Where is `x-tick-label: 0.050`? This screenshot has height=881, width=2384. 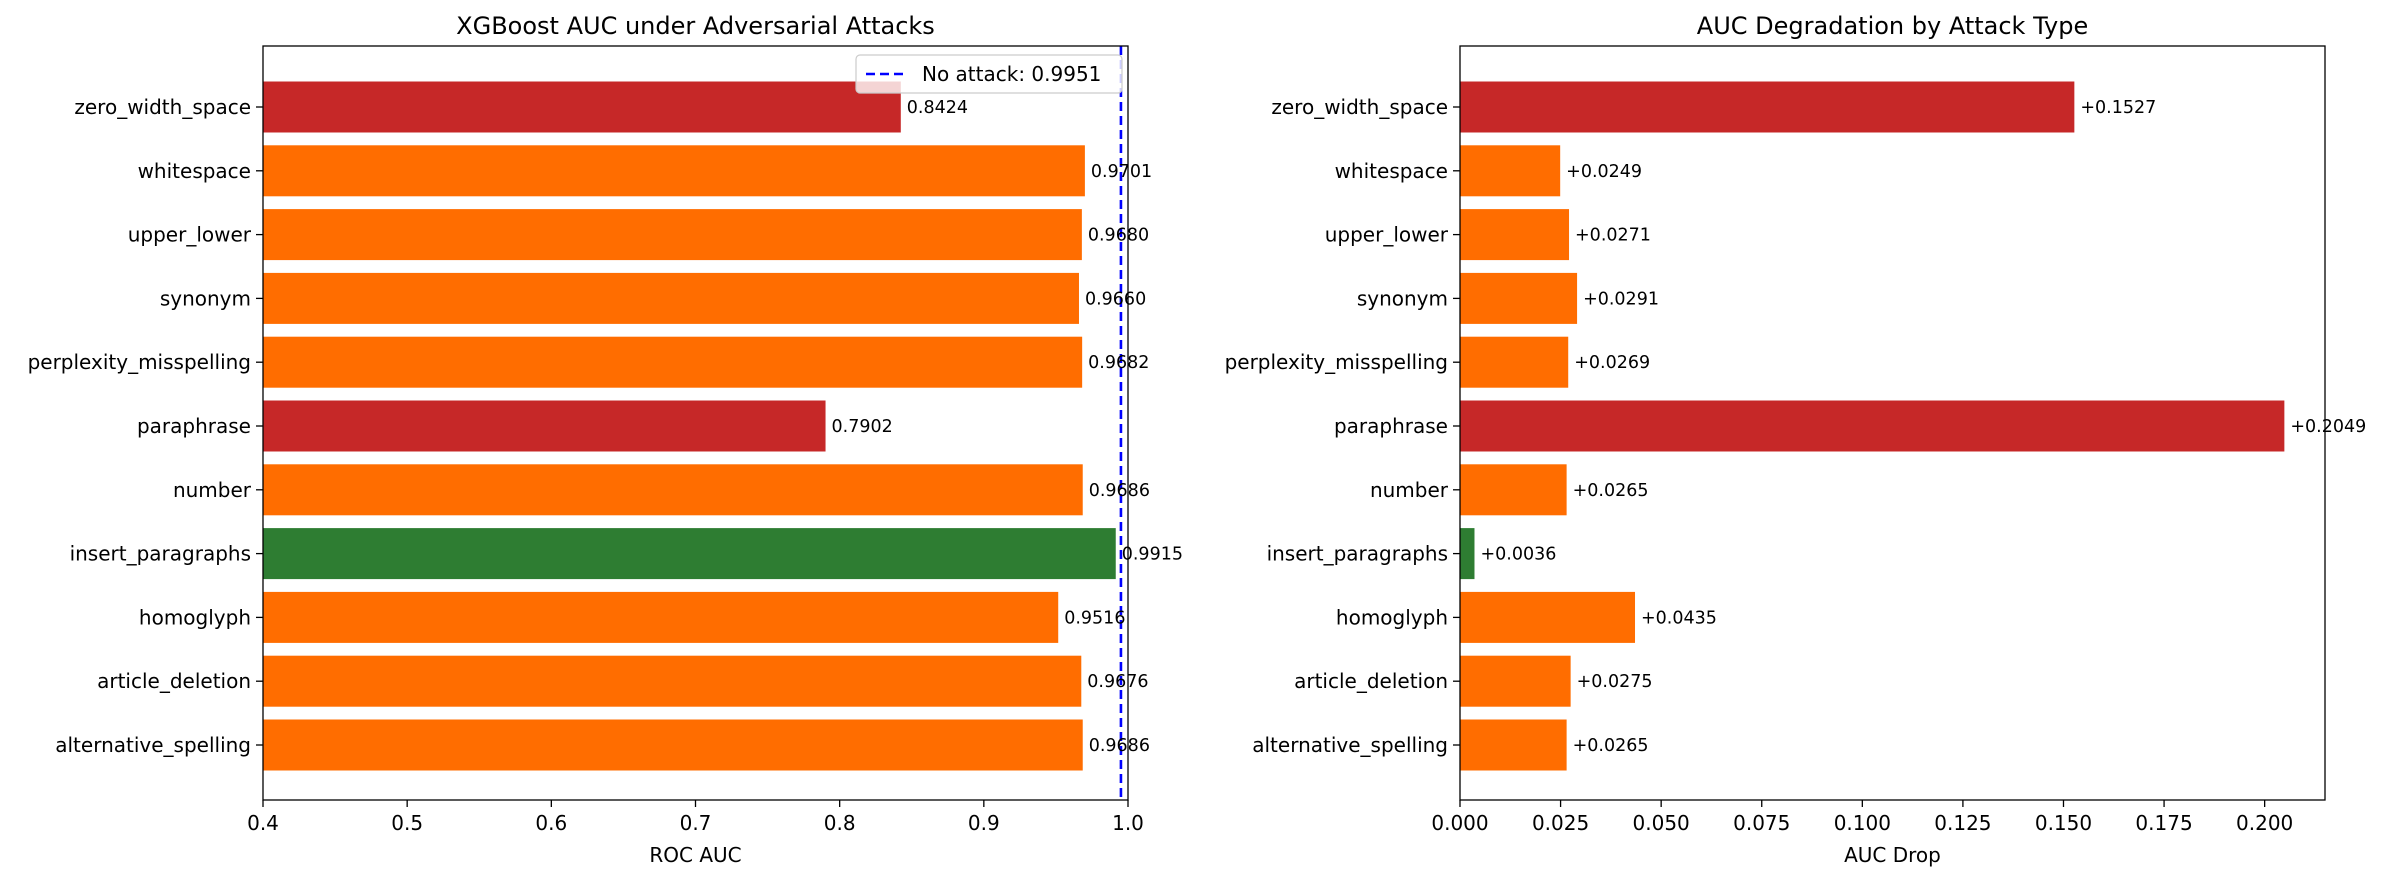 x-tick-label: 0.050 is located at coordinates (1661, 823).